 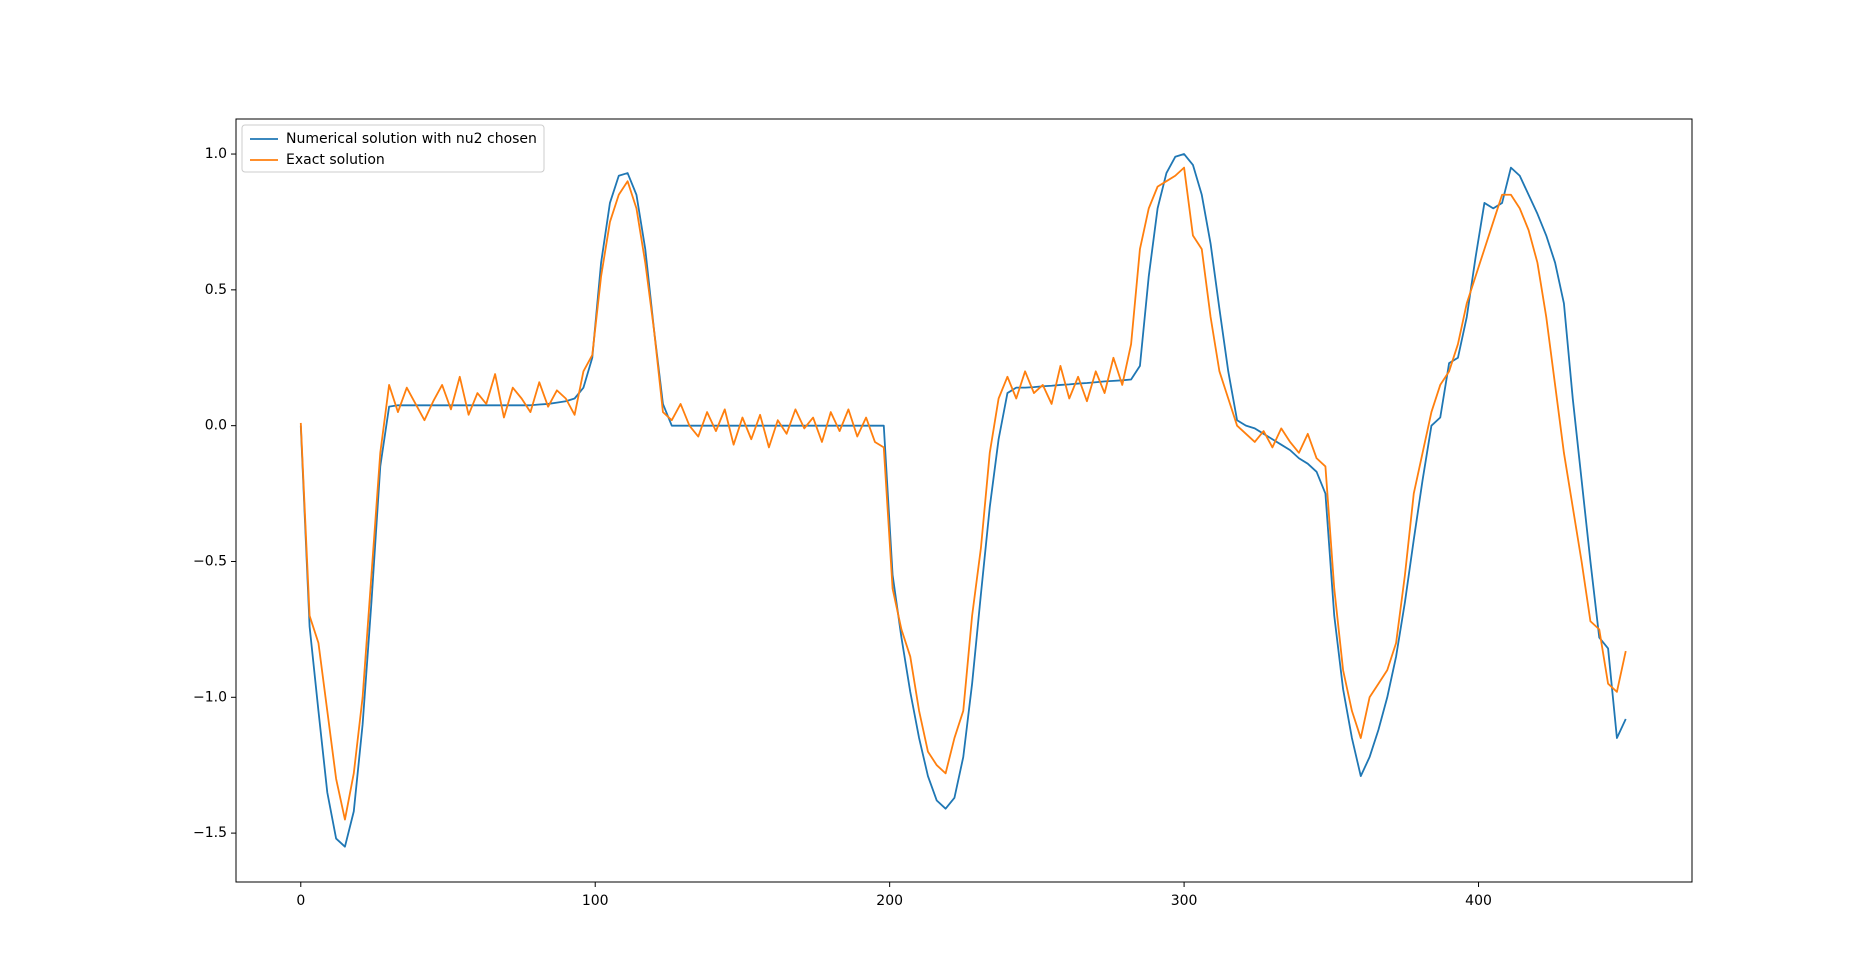 What do you see at coordinates (595, 901) in the screenshot?
I see `x-tick-label: 100` at bounding box center [595, 901].